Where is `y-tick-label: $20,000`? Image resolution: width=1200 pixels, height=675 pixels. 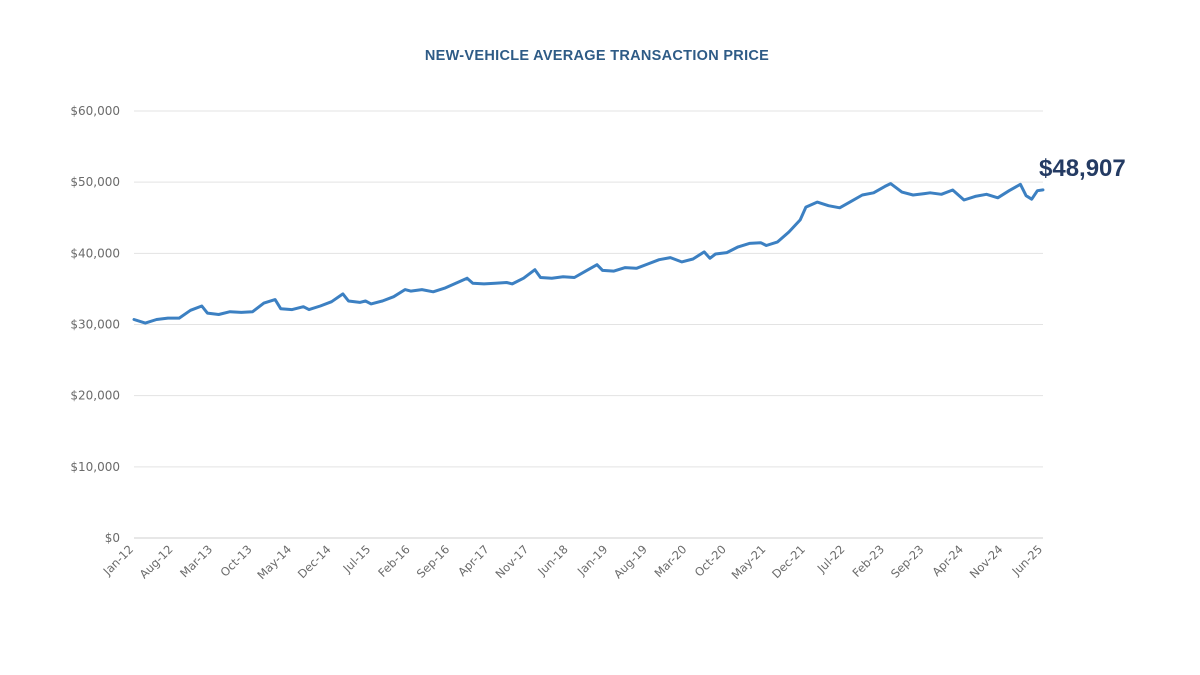 y-tick-label: $20,000 is located at coordinates (95, 396).